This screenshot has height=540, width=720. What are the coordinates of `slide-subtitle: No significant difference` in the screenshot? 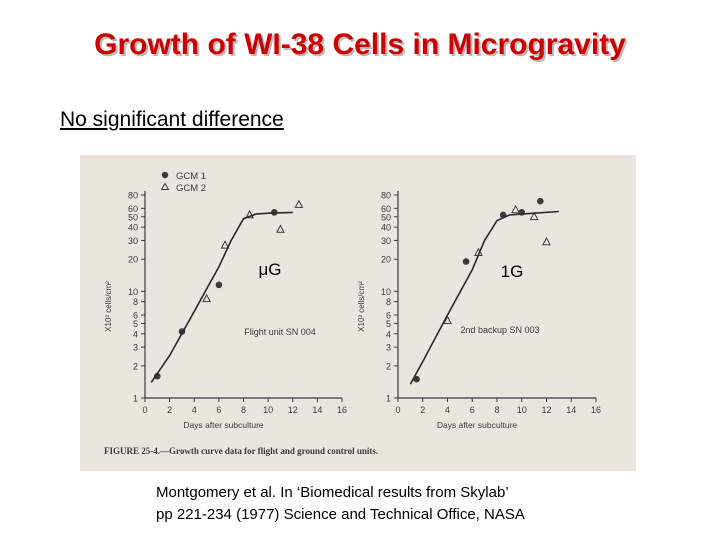 It's located at (172, 119).